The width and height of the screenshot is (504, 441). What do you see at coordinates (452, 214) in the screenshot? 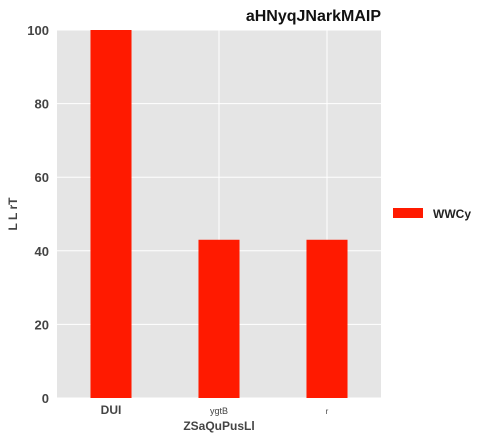
I see `legend-label: WWCy` at bounding box center [452, 214].